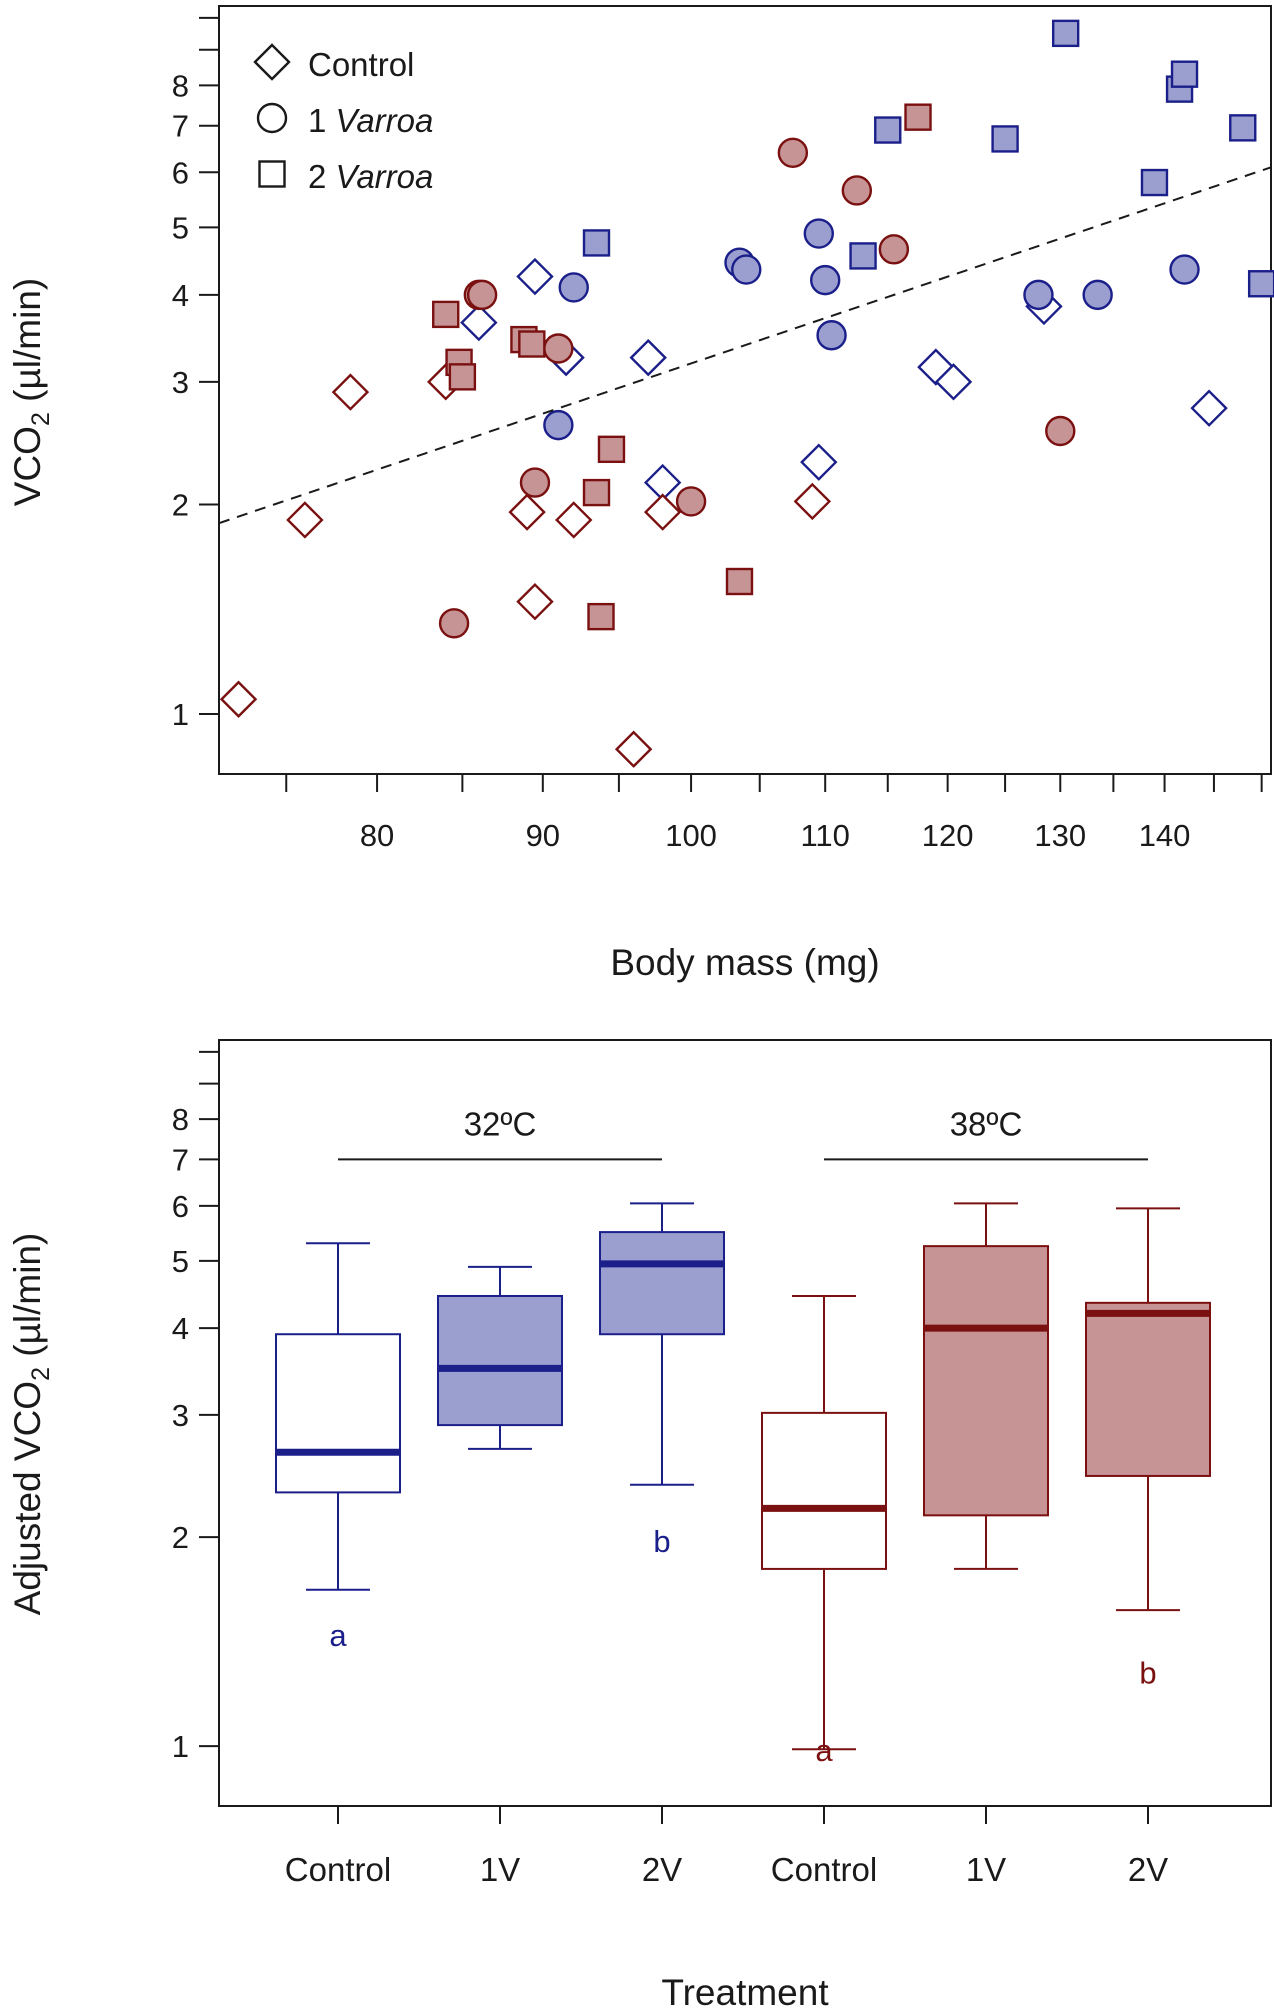 The image size is (1274, 2012). I want to click on scatter-x-tick-label: 110, so click(824, 835).